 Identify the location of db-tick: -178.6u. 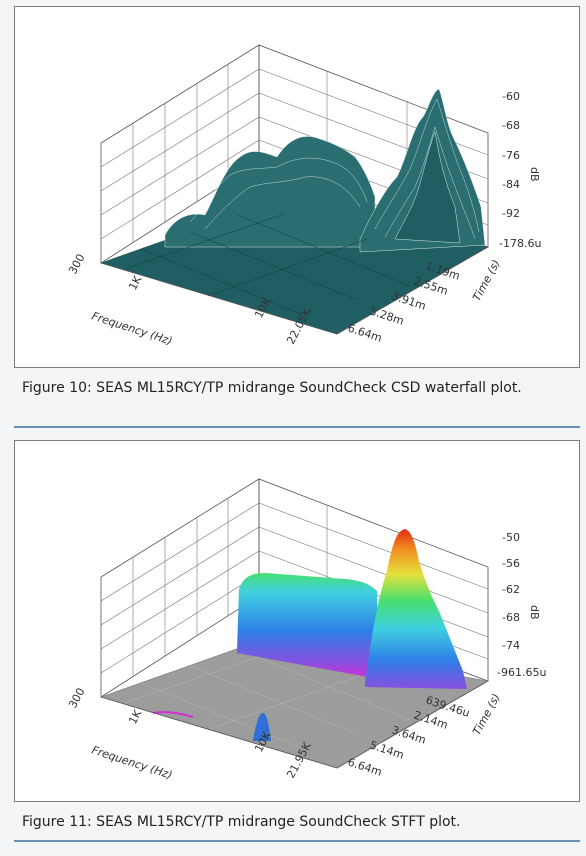
(520, 243).